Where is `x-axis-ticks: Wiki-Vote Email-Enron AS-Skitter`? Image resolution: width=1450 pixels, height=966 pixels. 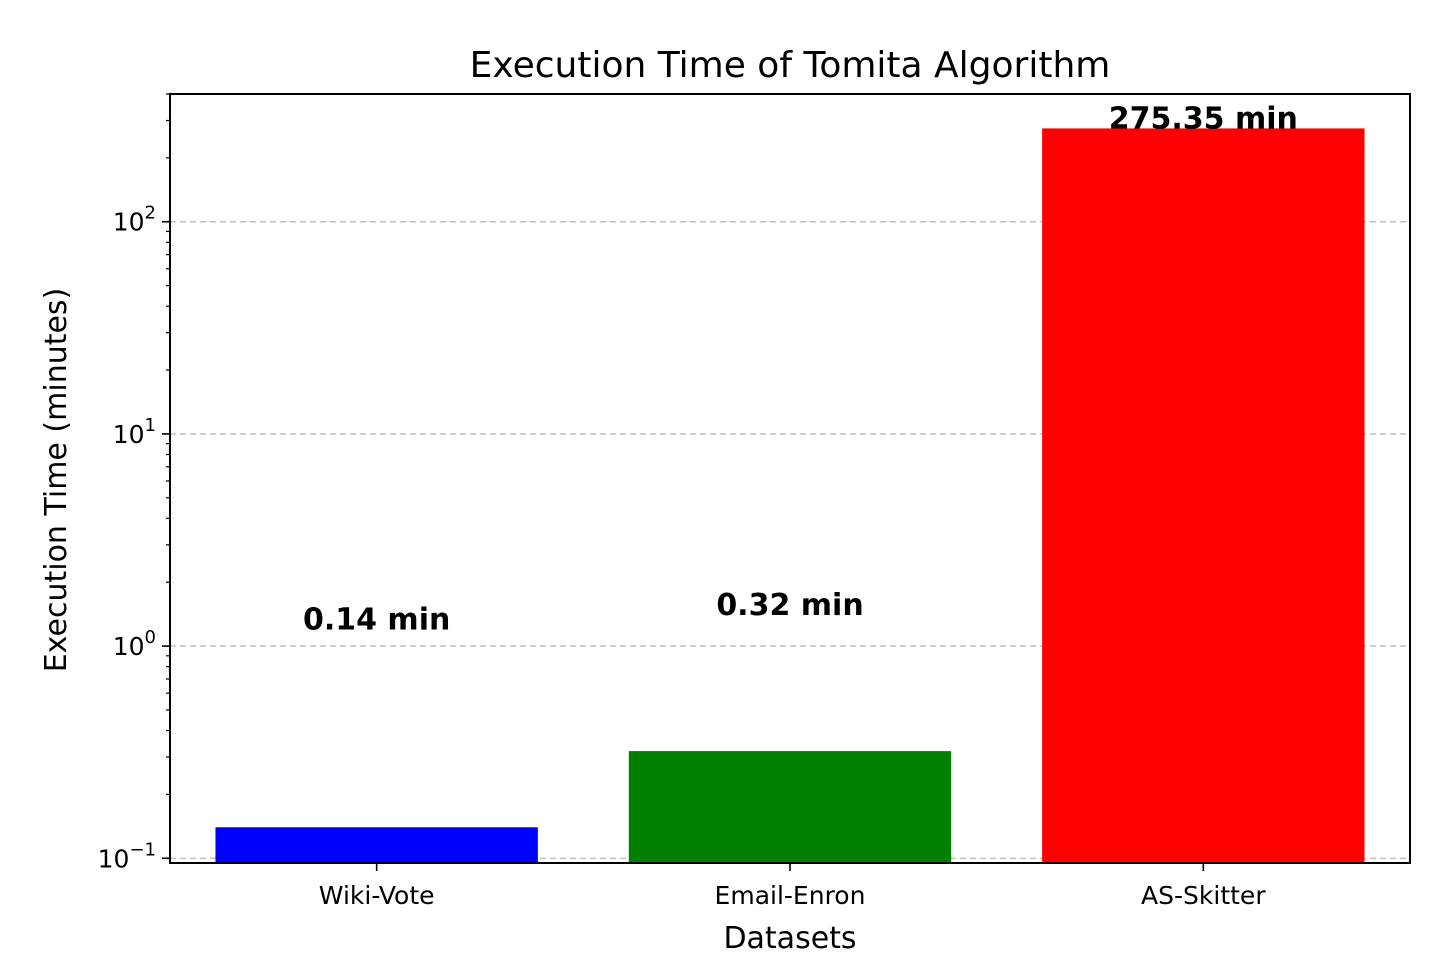 x-axis-ticks: Wiki-Vote Email-Enron AS-Skitter is located at coordinates (792, 886).